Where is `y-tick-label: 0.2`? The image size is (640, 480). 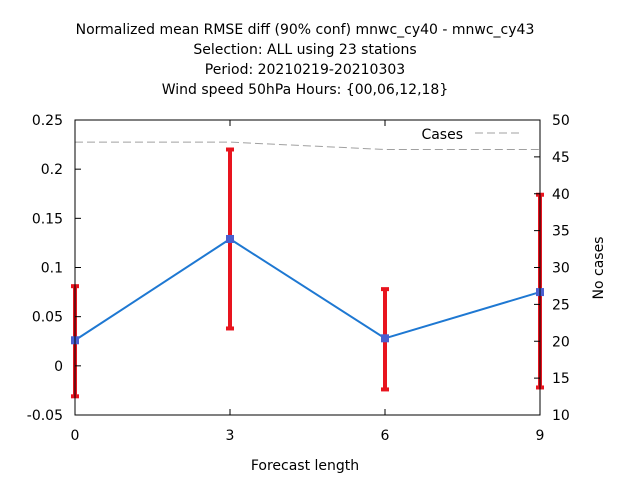
y-tick-label: 0.2 is located at coordinates (52, 170).